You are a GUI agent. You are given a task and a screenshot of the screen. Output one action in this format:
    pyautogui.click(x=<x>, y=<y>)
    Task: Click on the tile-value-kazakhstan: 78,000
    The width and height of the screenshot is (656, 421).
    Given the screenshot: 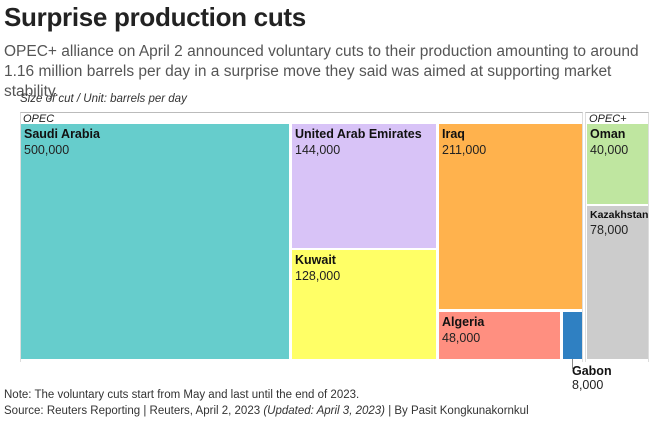 What is the action you would take?
    pyautogui.click(x=609, y=230)
    